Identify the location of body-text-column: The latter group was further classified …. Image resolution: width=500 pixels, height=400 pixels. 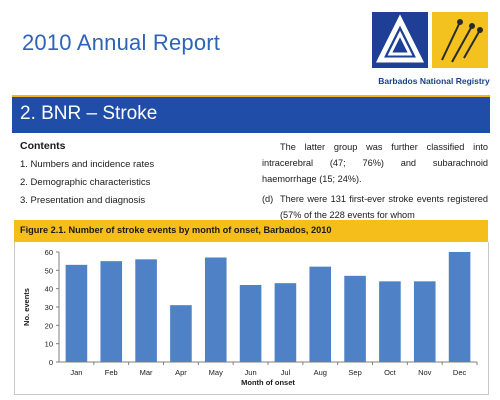
(375, 181).